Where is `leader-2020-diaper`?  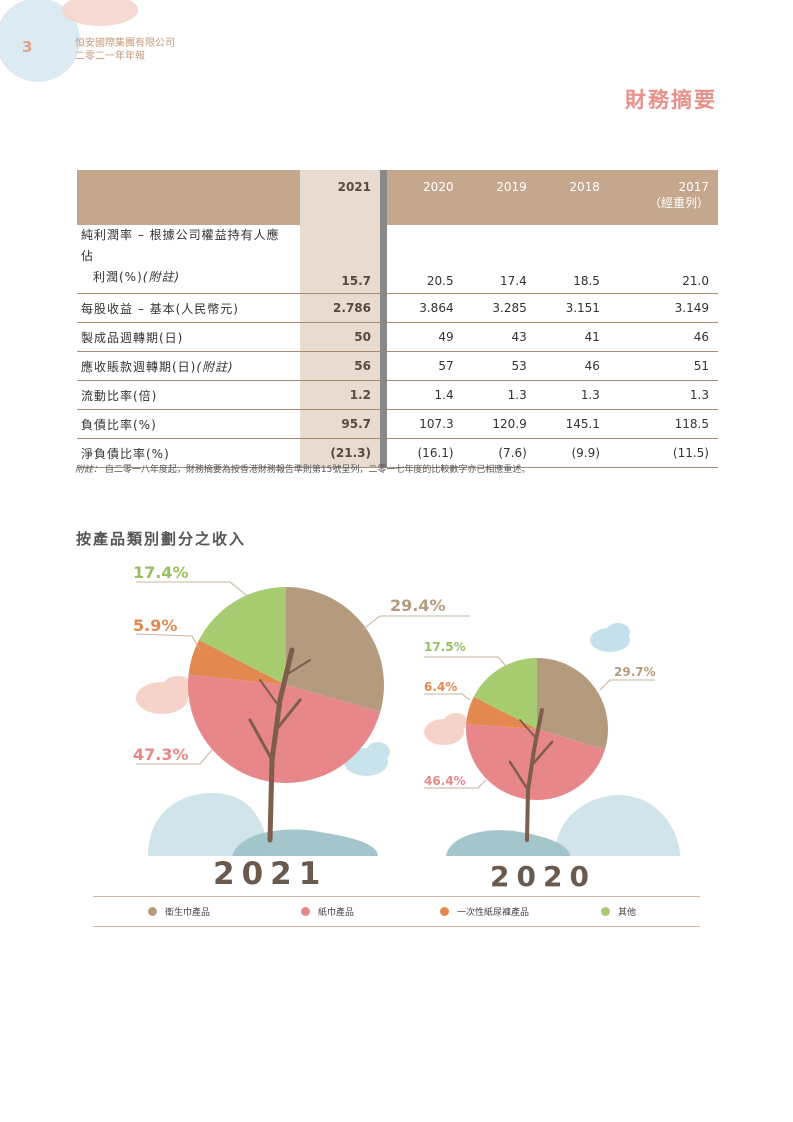
leader-2020-diaper is located at coordinates (447, 697).